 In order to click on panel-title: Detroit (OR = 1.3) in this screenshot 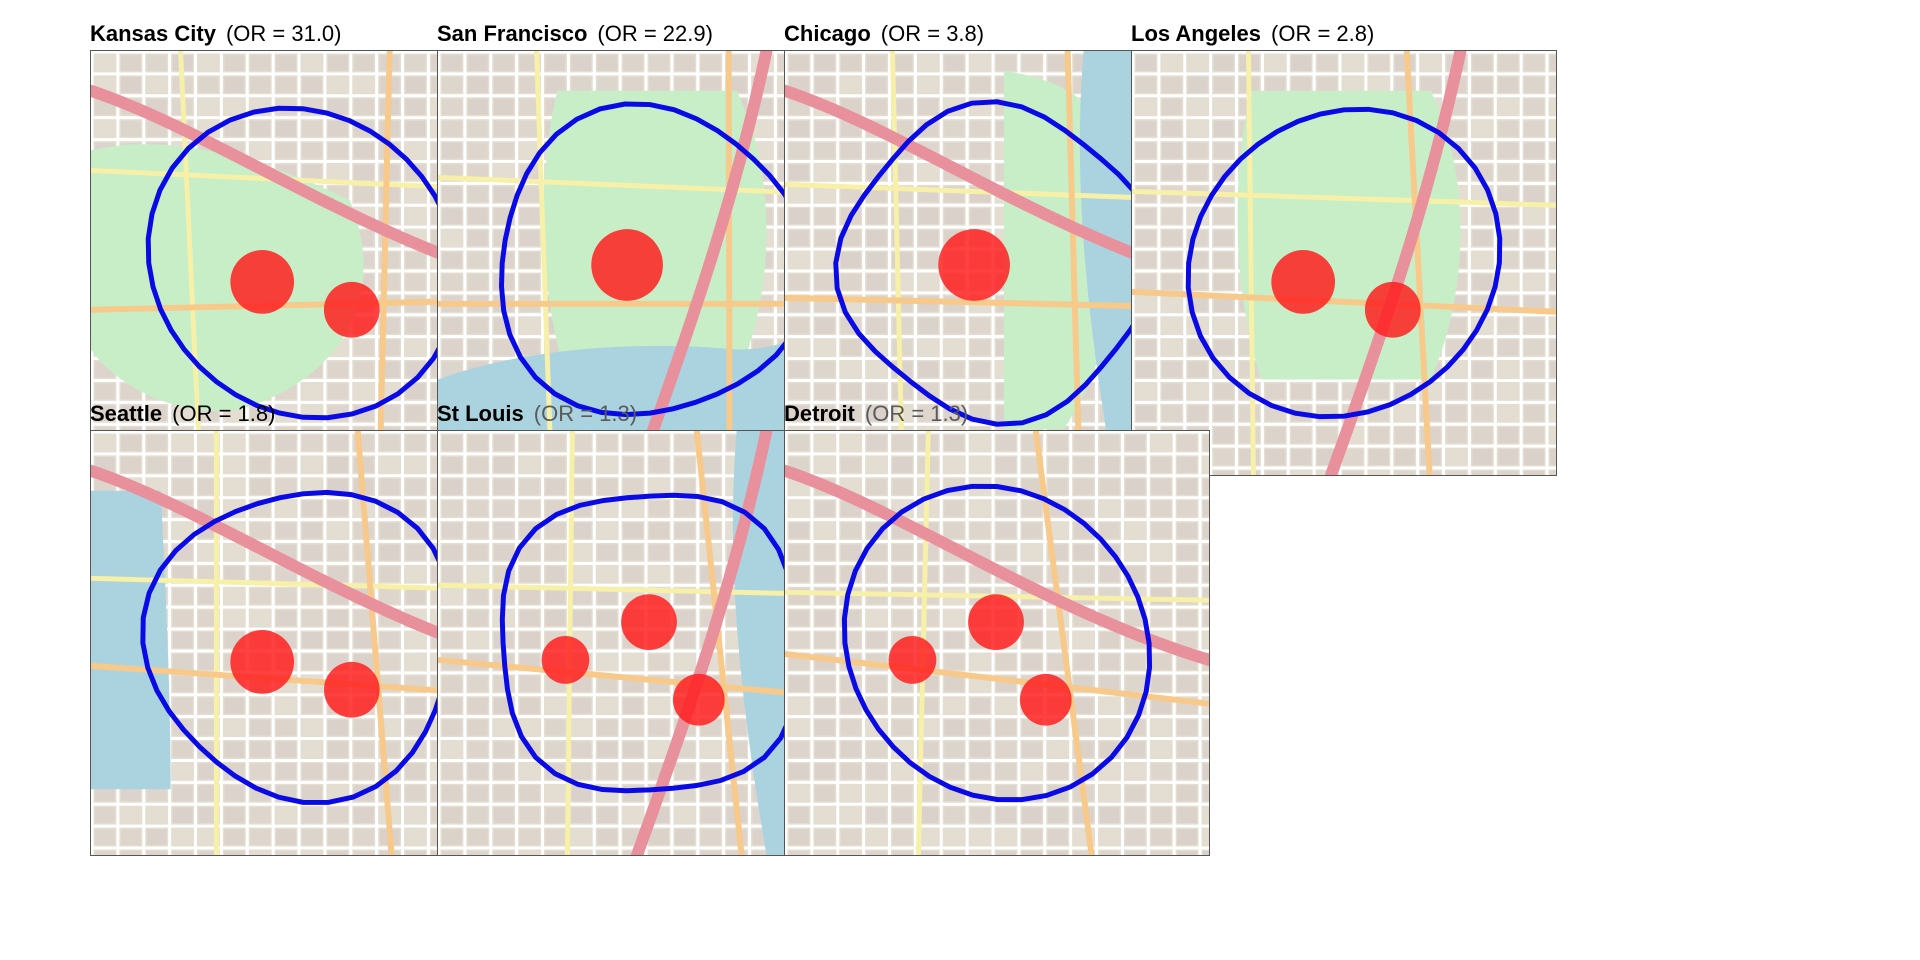, I will do `click(997, 414)`.